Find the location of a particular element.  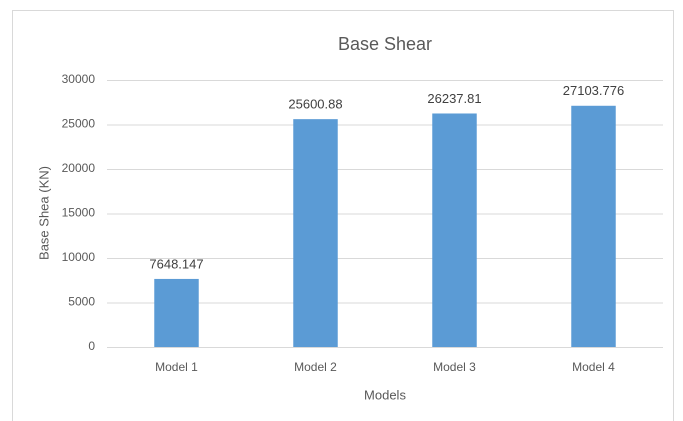

data-label: 7648.147 is located at coordinates (176, 263).